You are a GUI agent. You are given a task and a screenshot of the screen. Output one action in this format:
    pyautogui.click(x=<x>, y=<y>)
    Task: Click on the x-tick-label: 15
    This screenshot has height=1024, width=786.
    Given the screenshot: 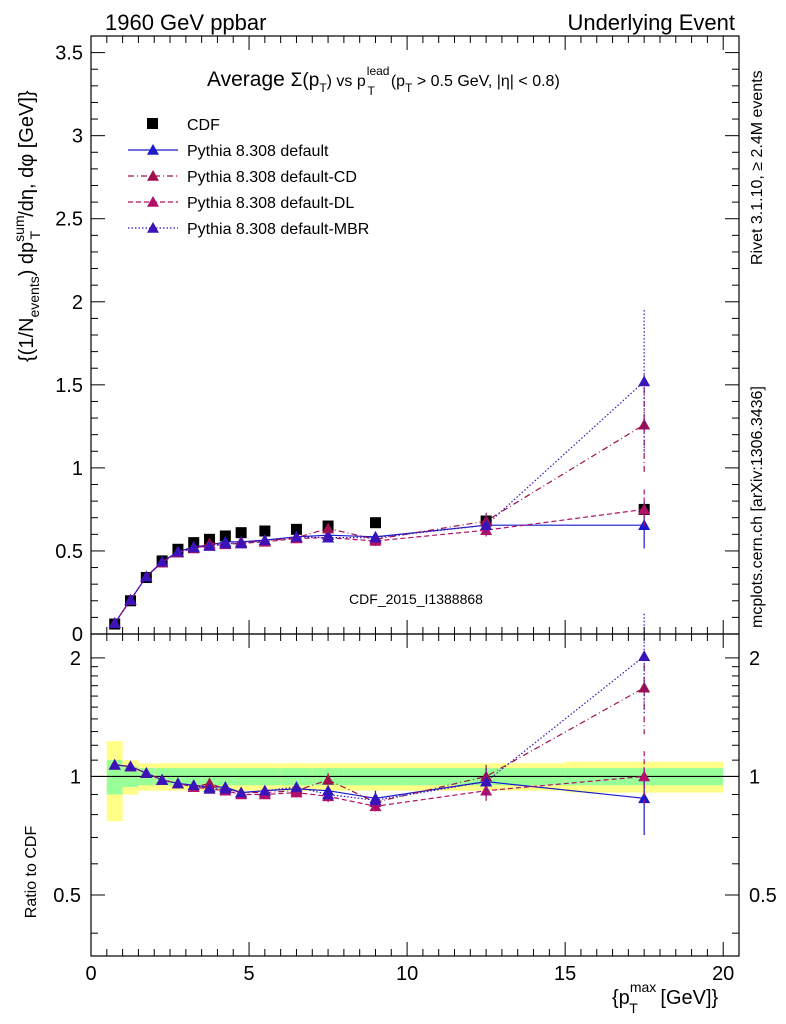 What is the action you would take?
    pyautogui.click(x=565, y=974)
    